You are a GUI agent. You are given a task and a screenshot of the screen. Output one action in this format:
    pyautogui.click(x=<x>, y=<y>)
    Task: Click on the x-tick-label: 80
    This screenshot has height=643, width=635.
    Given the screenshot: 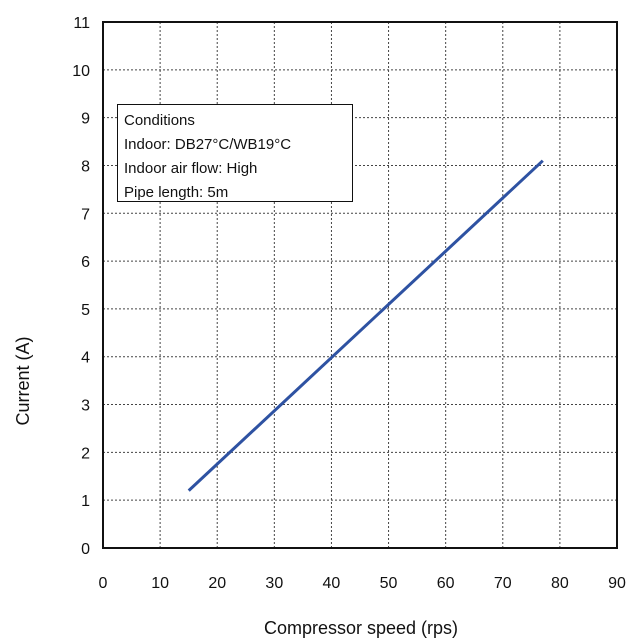 What is the action you would take?
    pyautogui.click(x=560, y=583)
    